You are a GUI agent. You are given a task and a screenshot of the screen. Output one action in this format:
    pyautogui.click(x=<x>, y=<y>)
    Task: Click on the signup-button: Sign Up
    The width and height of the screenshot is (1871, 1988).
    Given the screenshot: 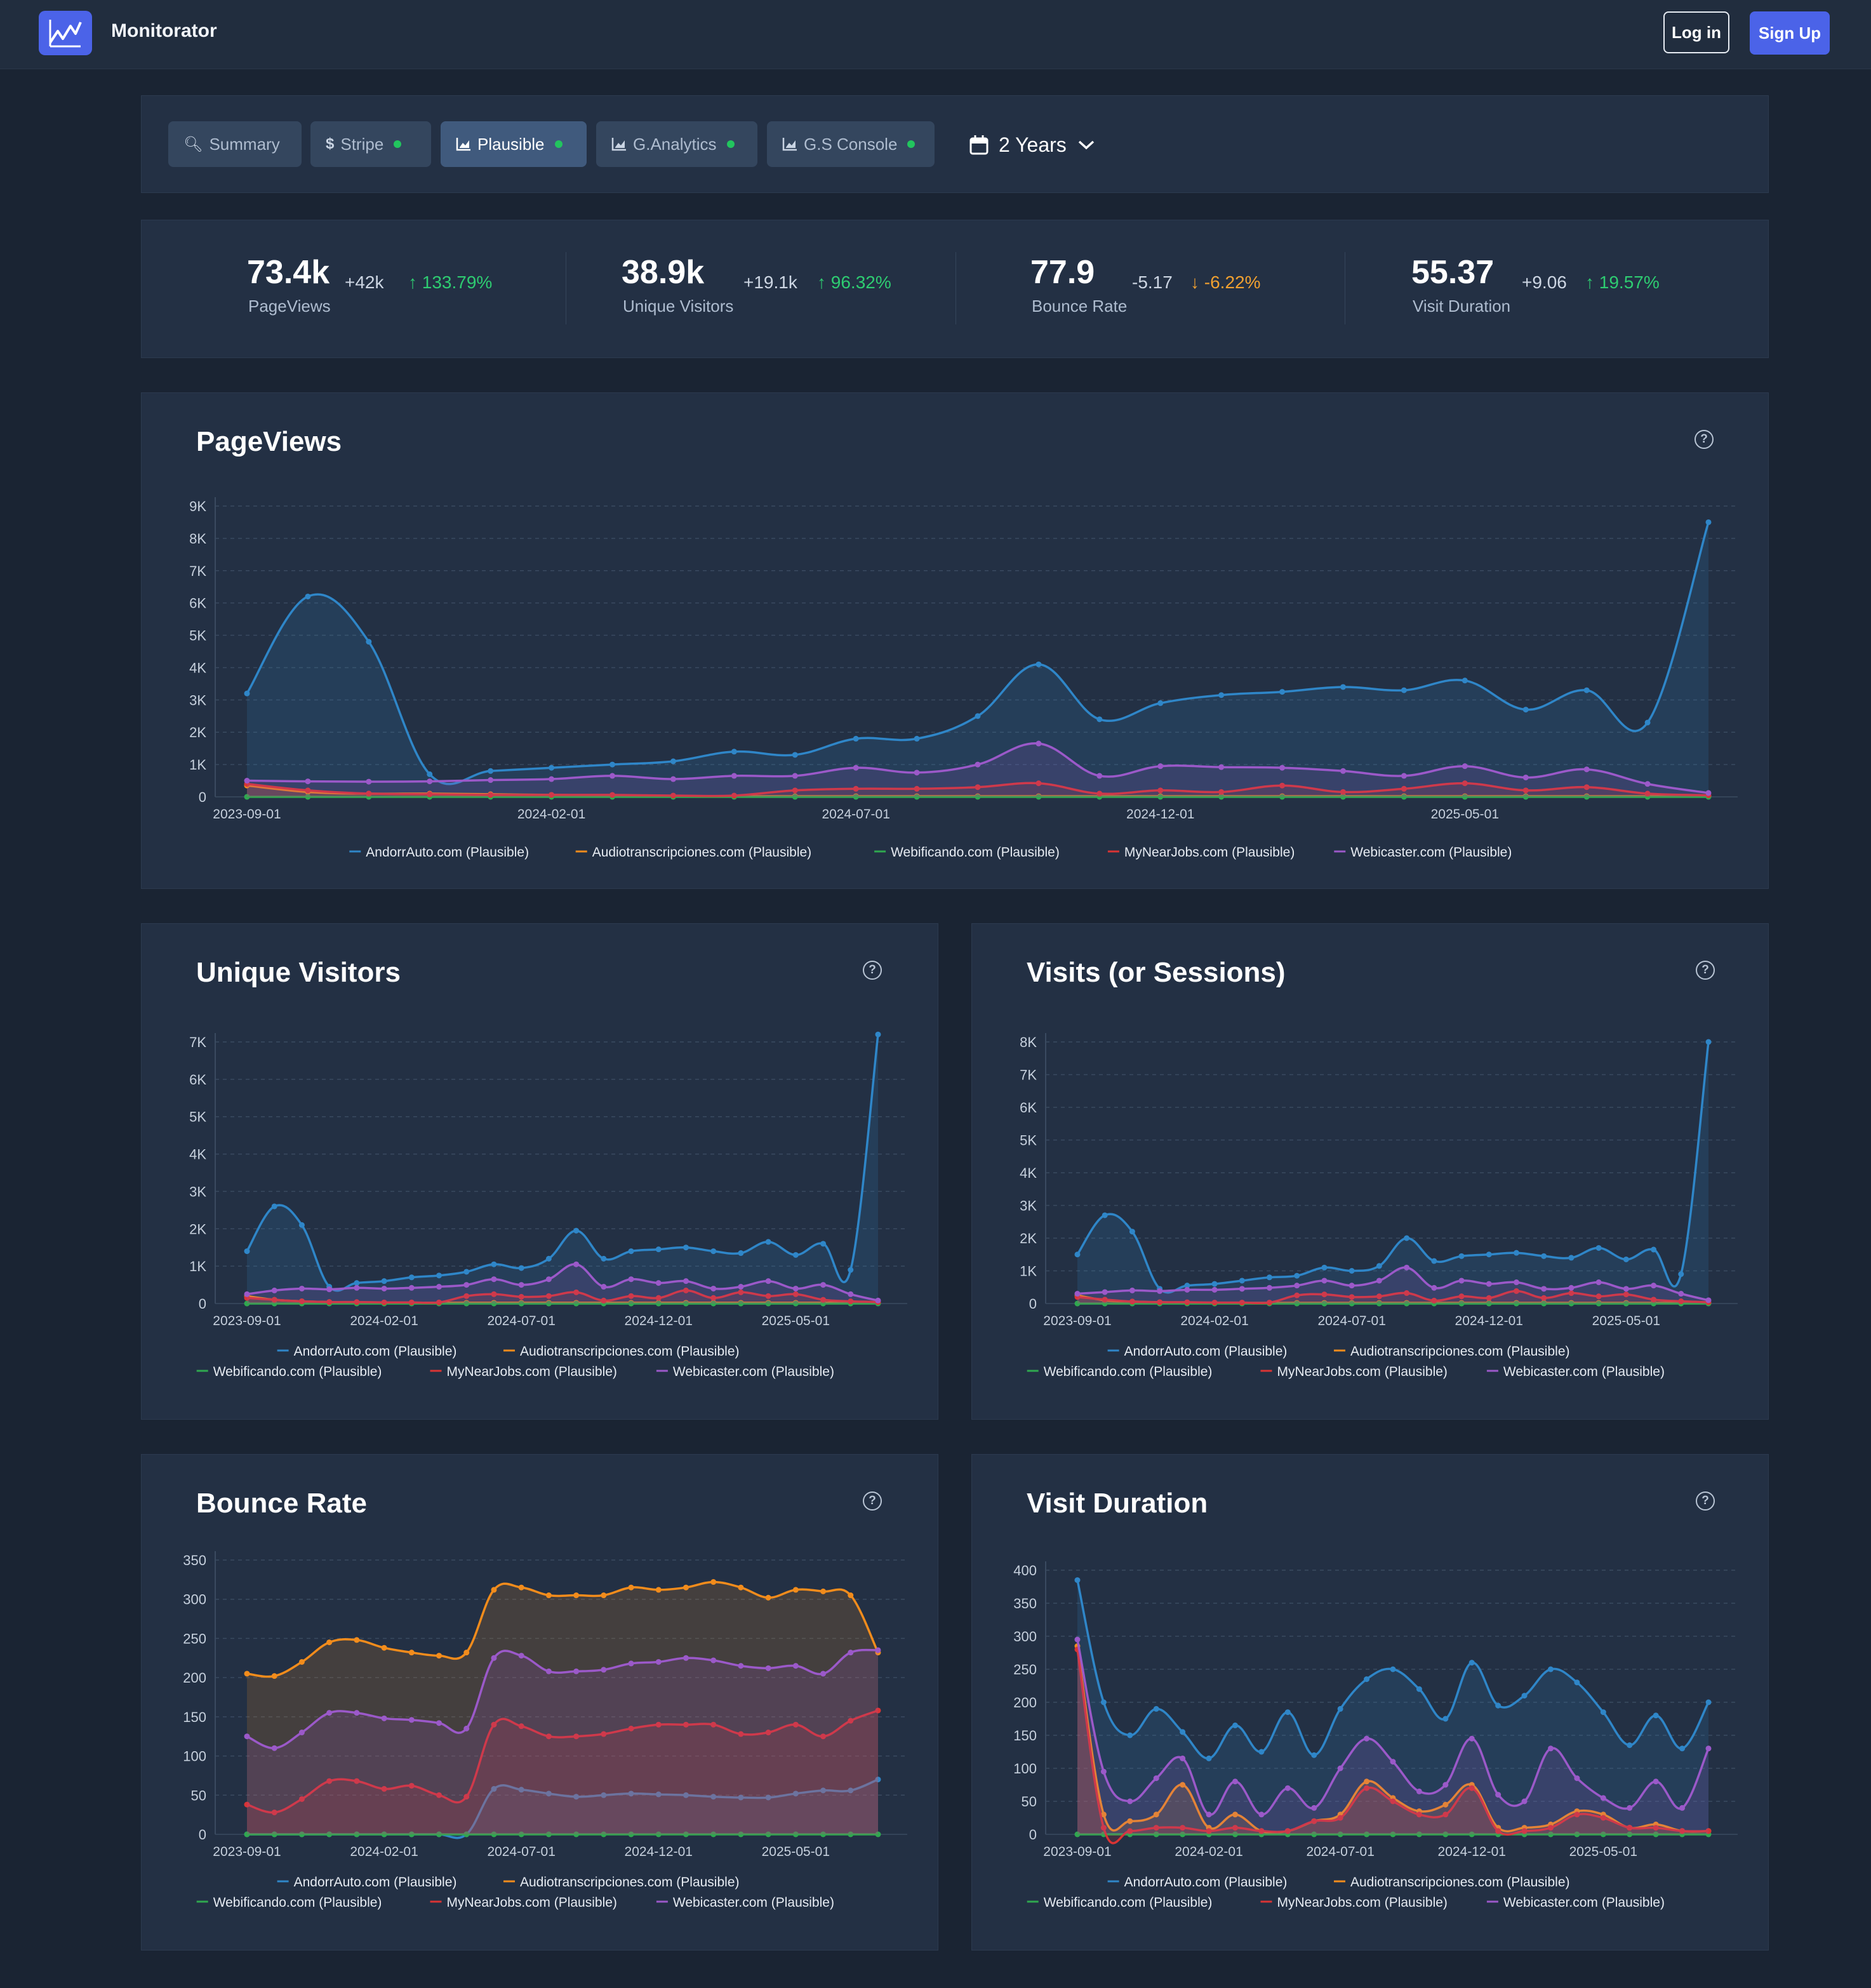 What is the action you would take?
    pyautogui.click(x=1790, y=33)
    